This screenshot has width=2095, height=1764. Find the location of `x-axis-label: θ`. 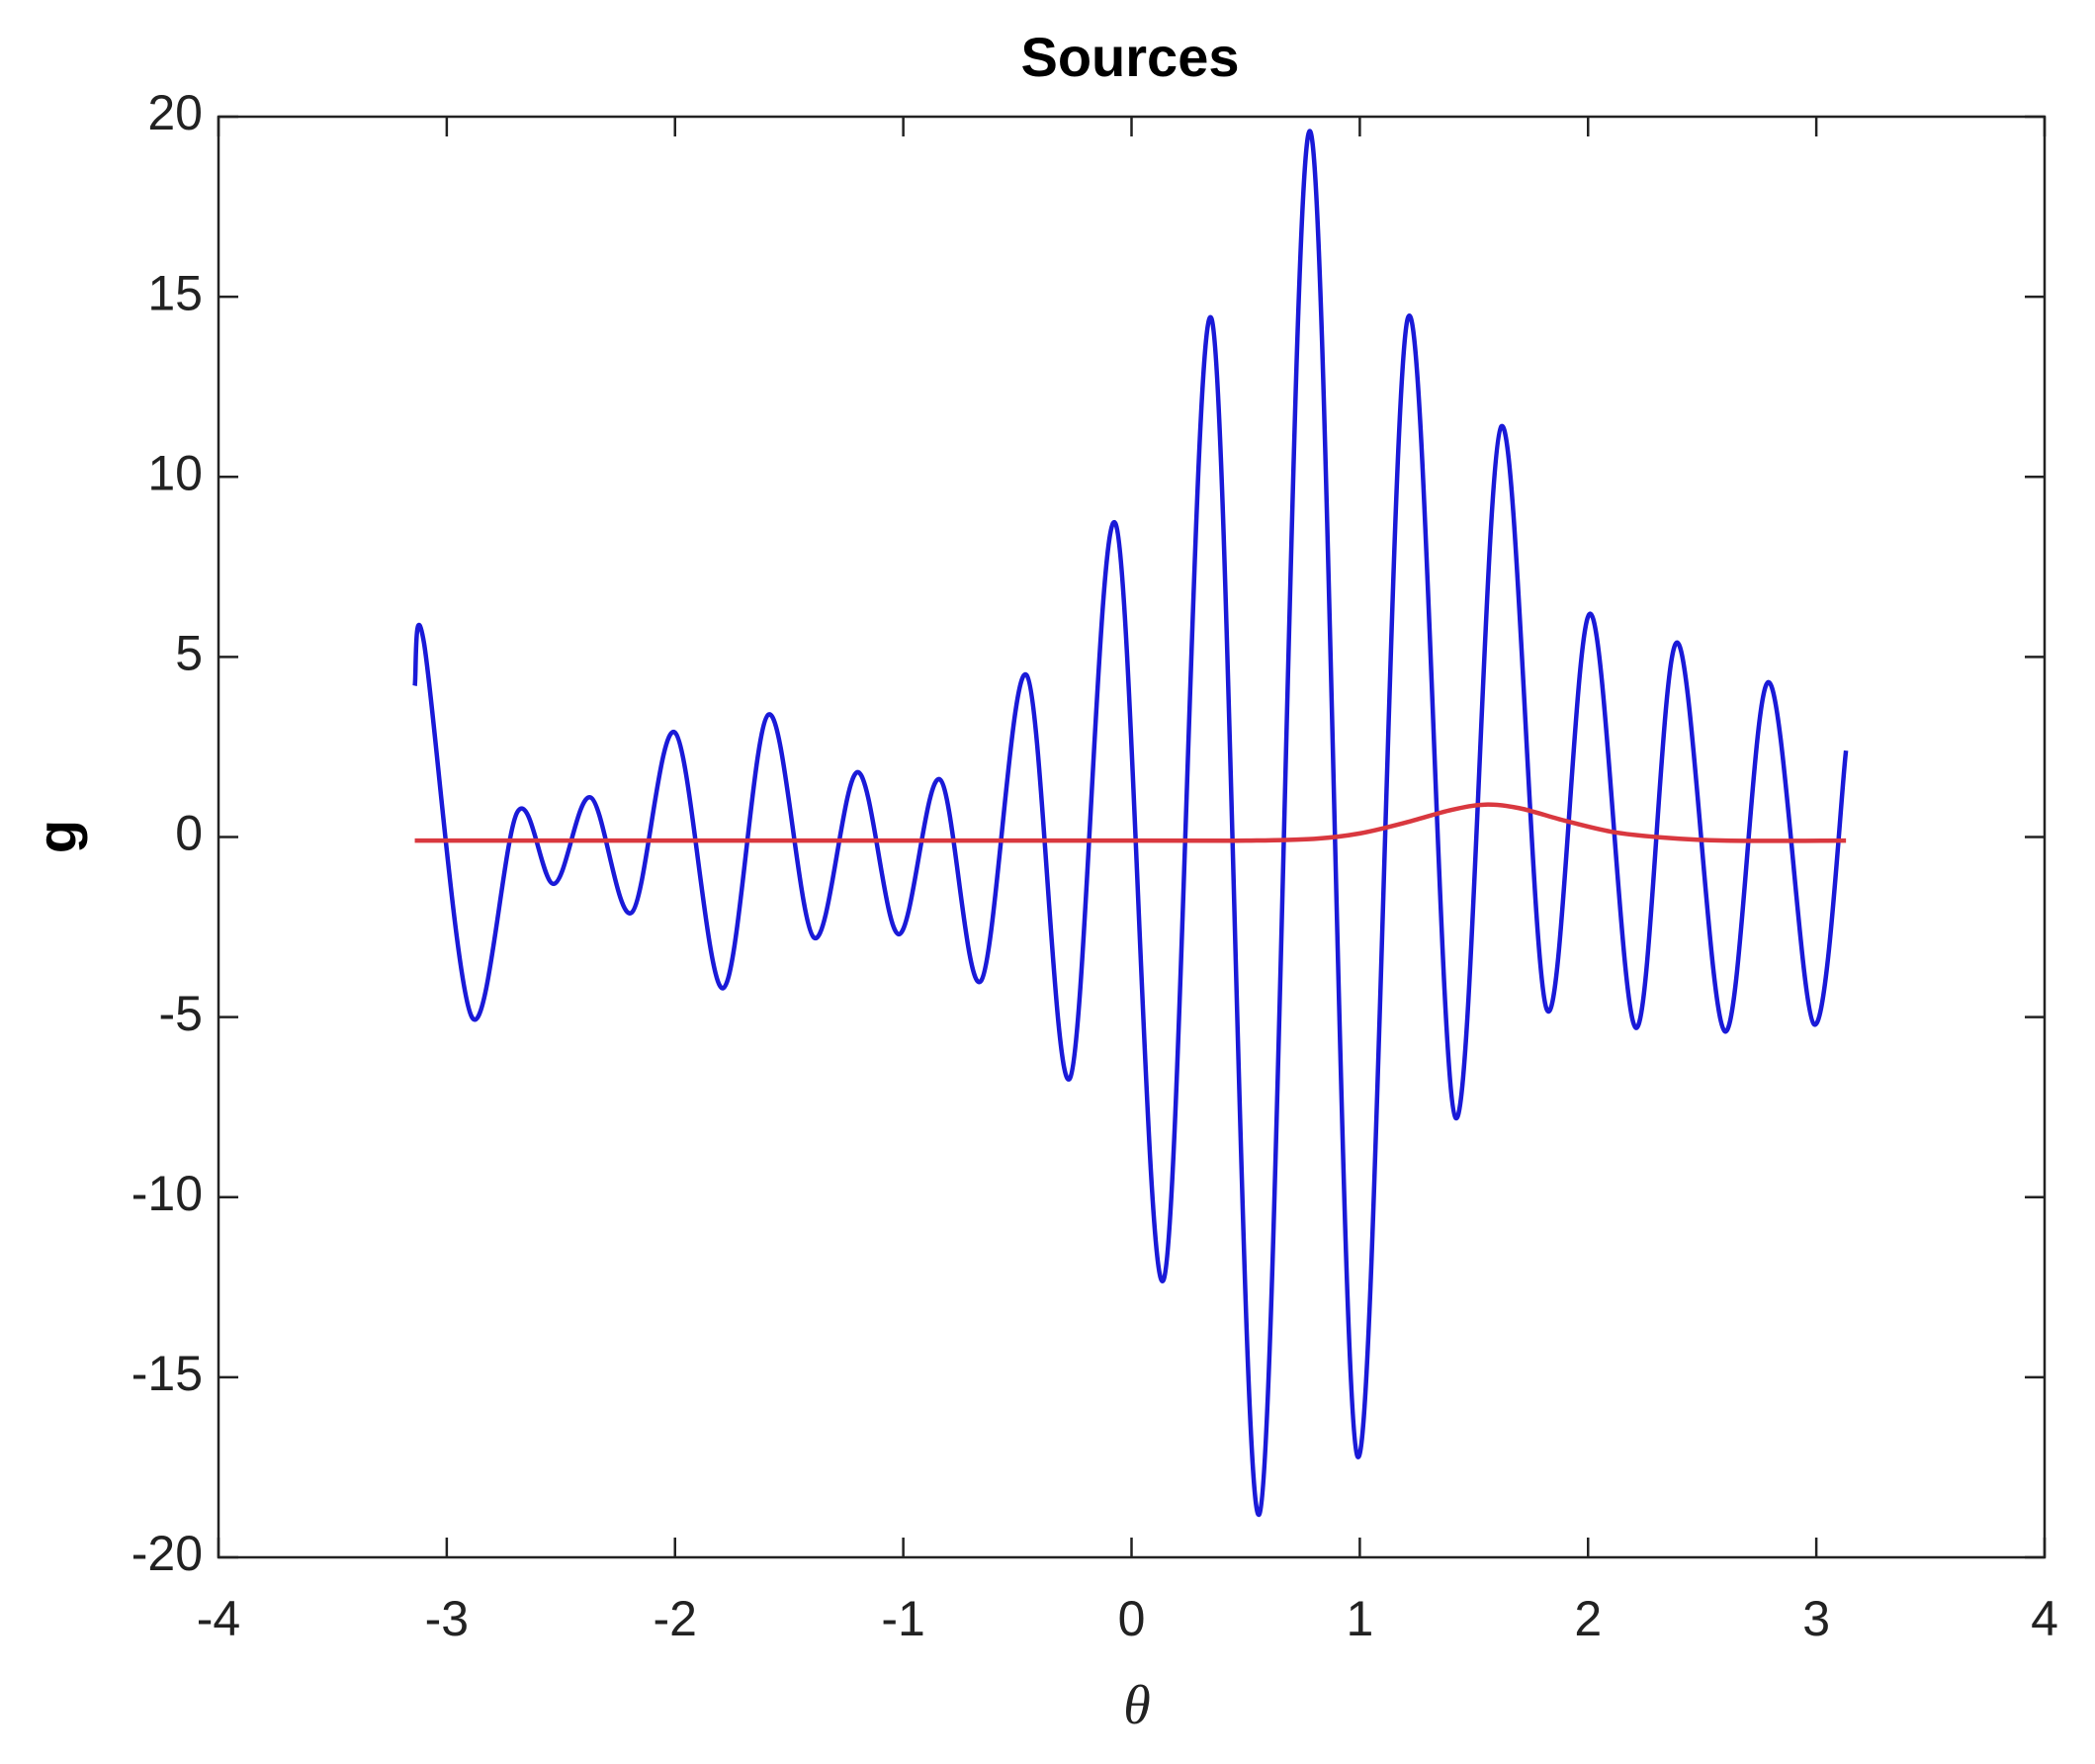

x-axis-label: θ is located at coordinates (1137, 1705).